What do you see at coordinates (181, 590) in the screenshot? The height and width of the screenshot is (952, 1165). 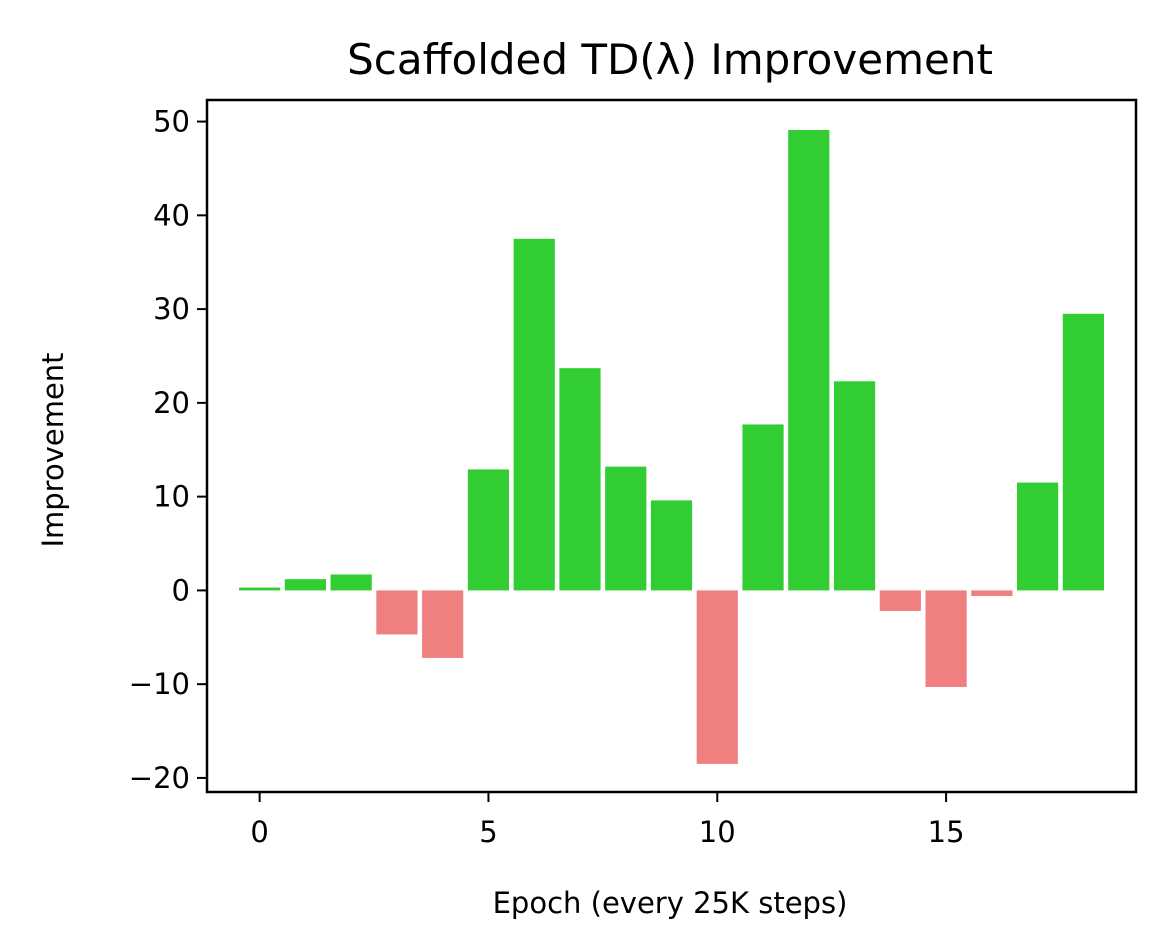 I see `y-tick-label: 0` at bounding box center [181, 590].